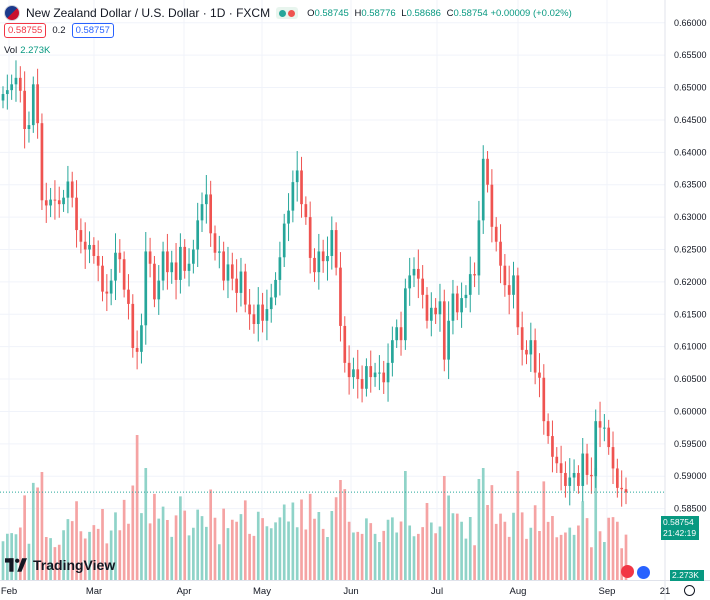 Image resolution: width=710 pixels, height=600 pixels. What do you see at coordinates (92, 30) in the screenshot?
I see `buy-button: 0.58757` at bounding box center [92, 30].